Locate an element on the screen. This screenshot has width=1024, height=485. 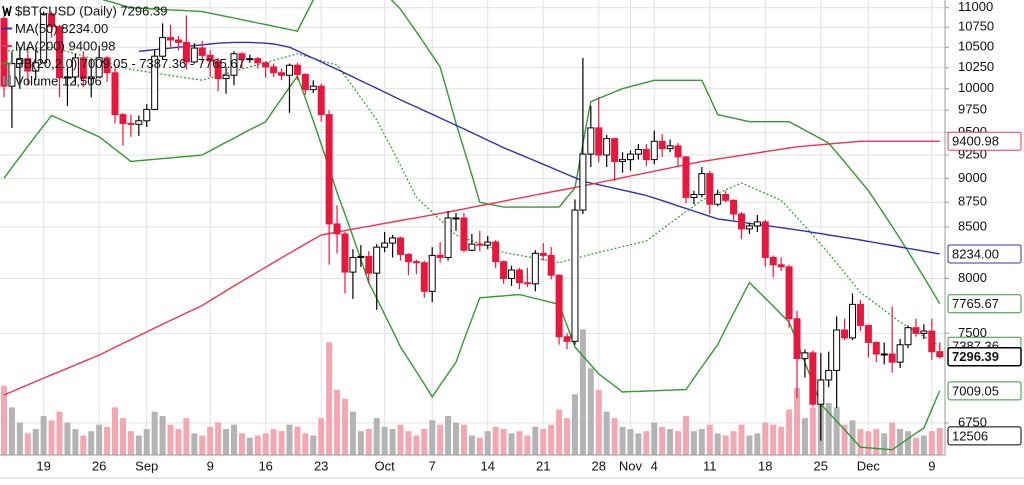
x-tick-label: 23 is located at coordinates (321, 465).